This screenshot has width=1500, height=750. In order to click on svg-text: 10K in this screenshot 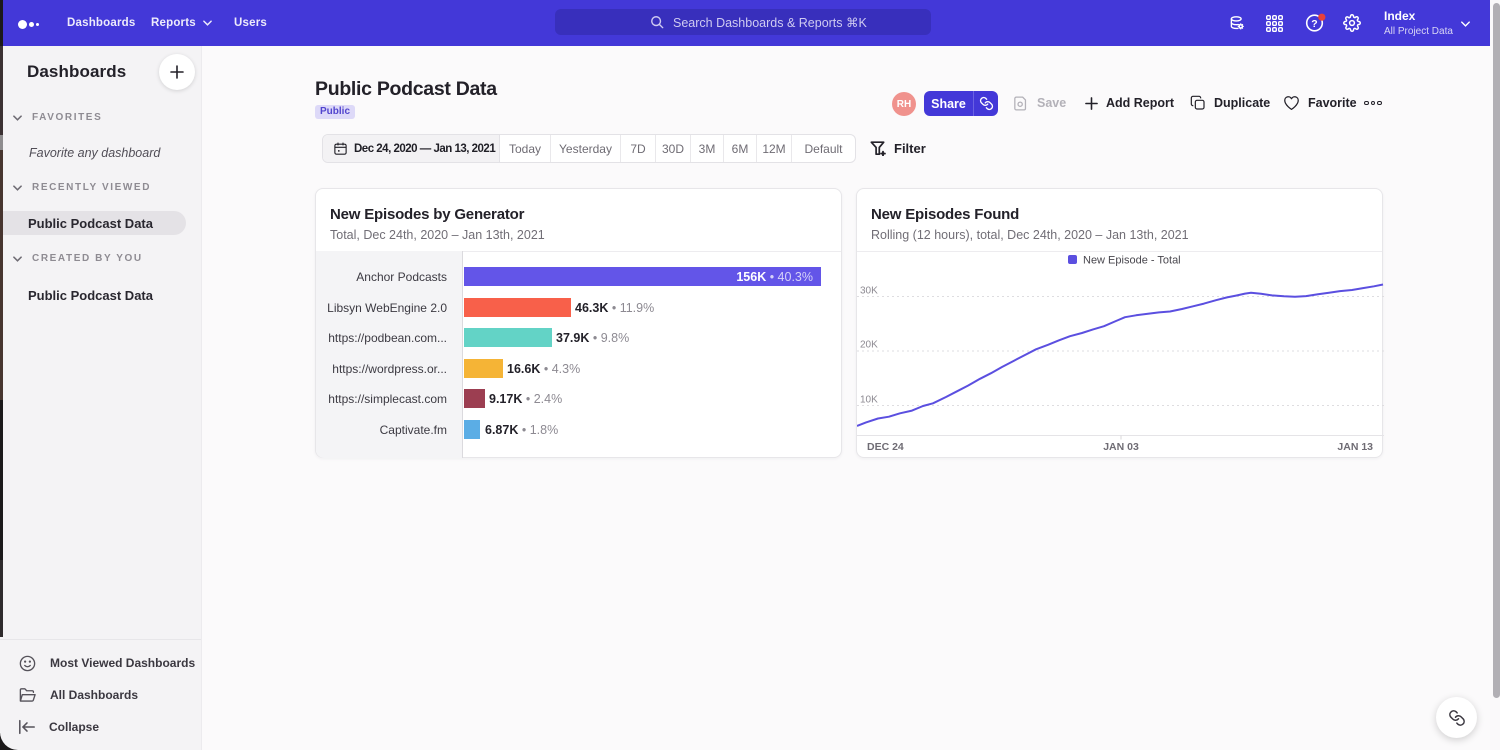, I will do `click(869, 400)`.